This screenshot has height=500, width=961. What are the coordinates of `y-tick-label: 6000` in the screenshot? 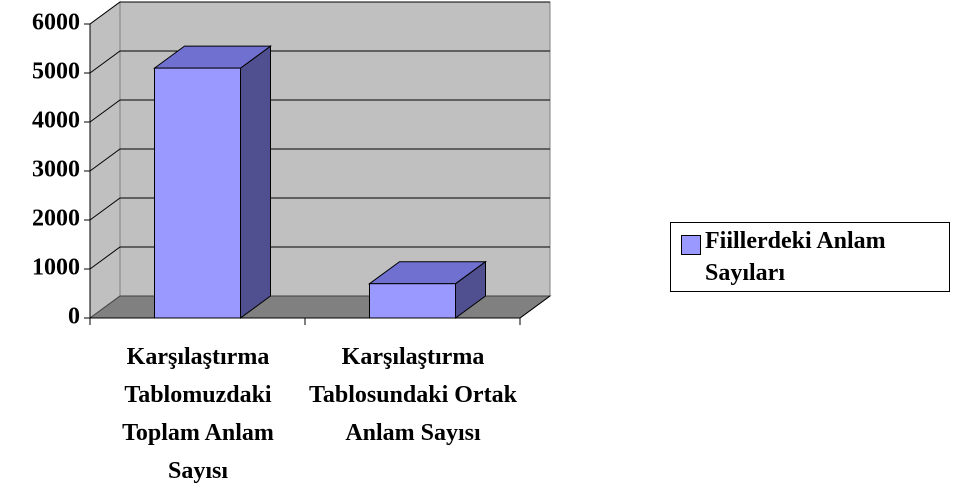 It's located at (56, 23).